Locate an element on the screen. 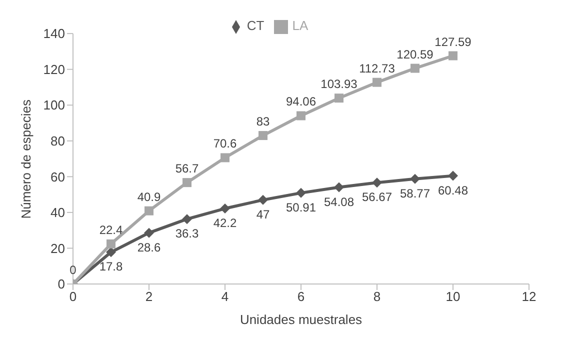 The width and height of the screenshot is (567, 342). x-tick-label: 8 is located at coordinates (377, 296).